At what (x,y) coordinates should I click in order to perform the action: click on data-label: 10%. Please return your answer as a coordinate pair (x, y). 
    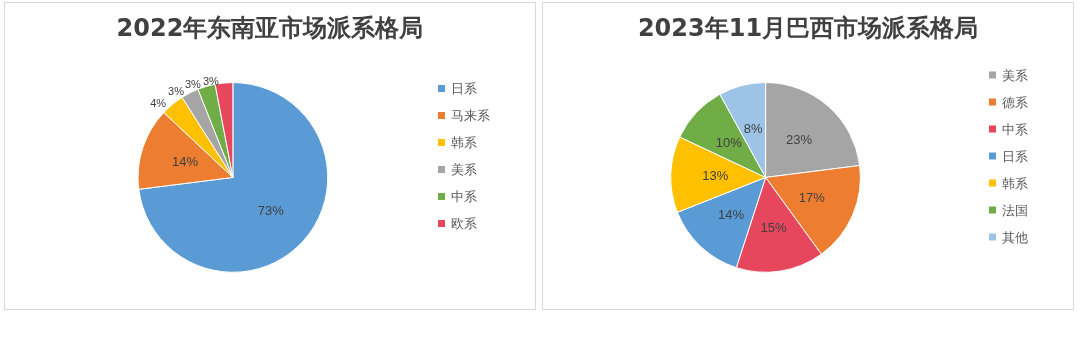
    Looking at the image, I should click on (729, 143).